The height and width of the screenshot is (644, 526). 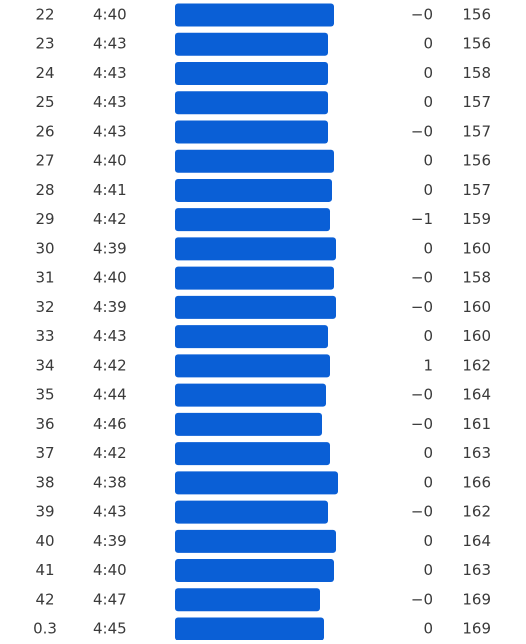 I want to click on elevation-label: 1, so click(x=428, y=365).